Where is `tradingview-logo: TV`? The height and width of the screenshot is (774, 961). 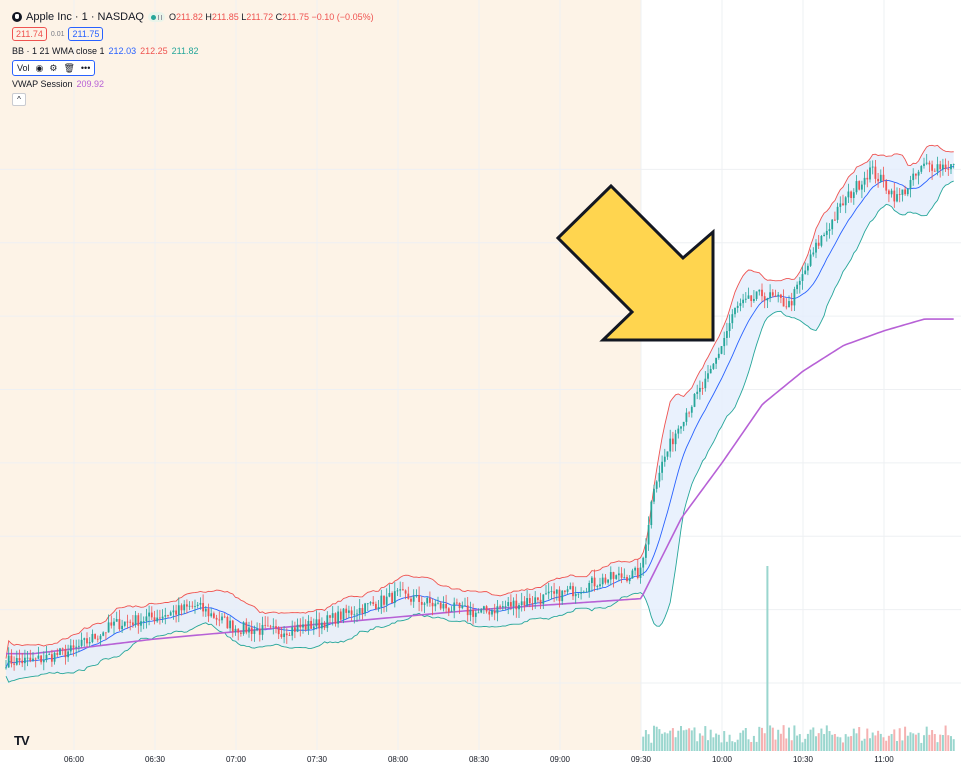 tradingview-logo: TV is located at coordinates (22, 740).